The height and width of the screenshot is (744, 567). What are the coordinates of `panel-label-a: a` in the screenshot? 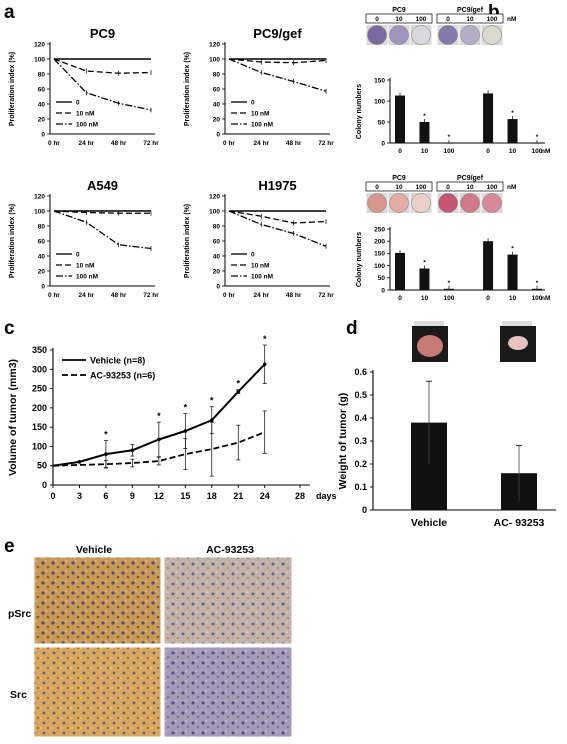 It's located at (9, 12).